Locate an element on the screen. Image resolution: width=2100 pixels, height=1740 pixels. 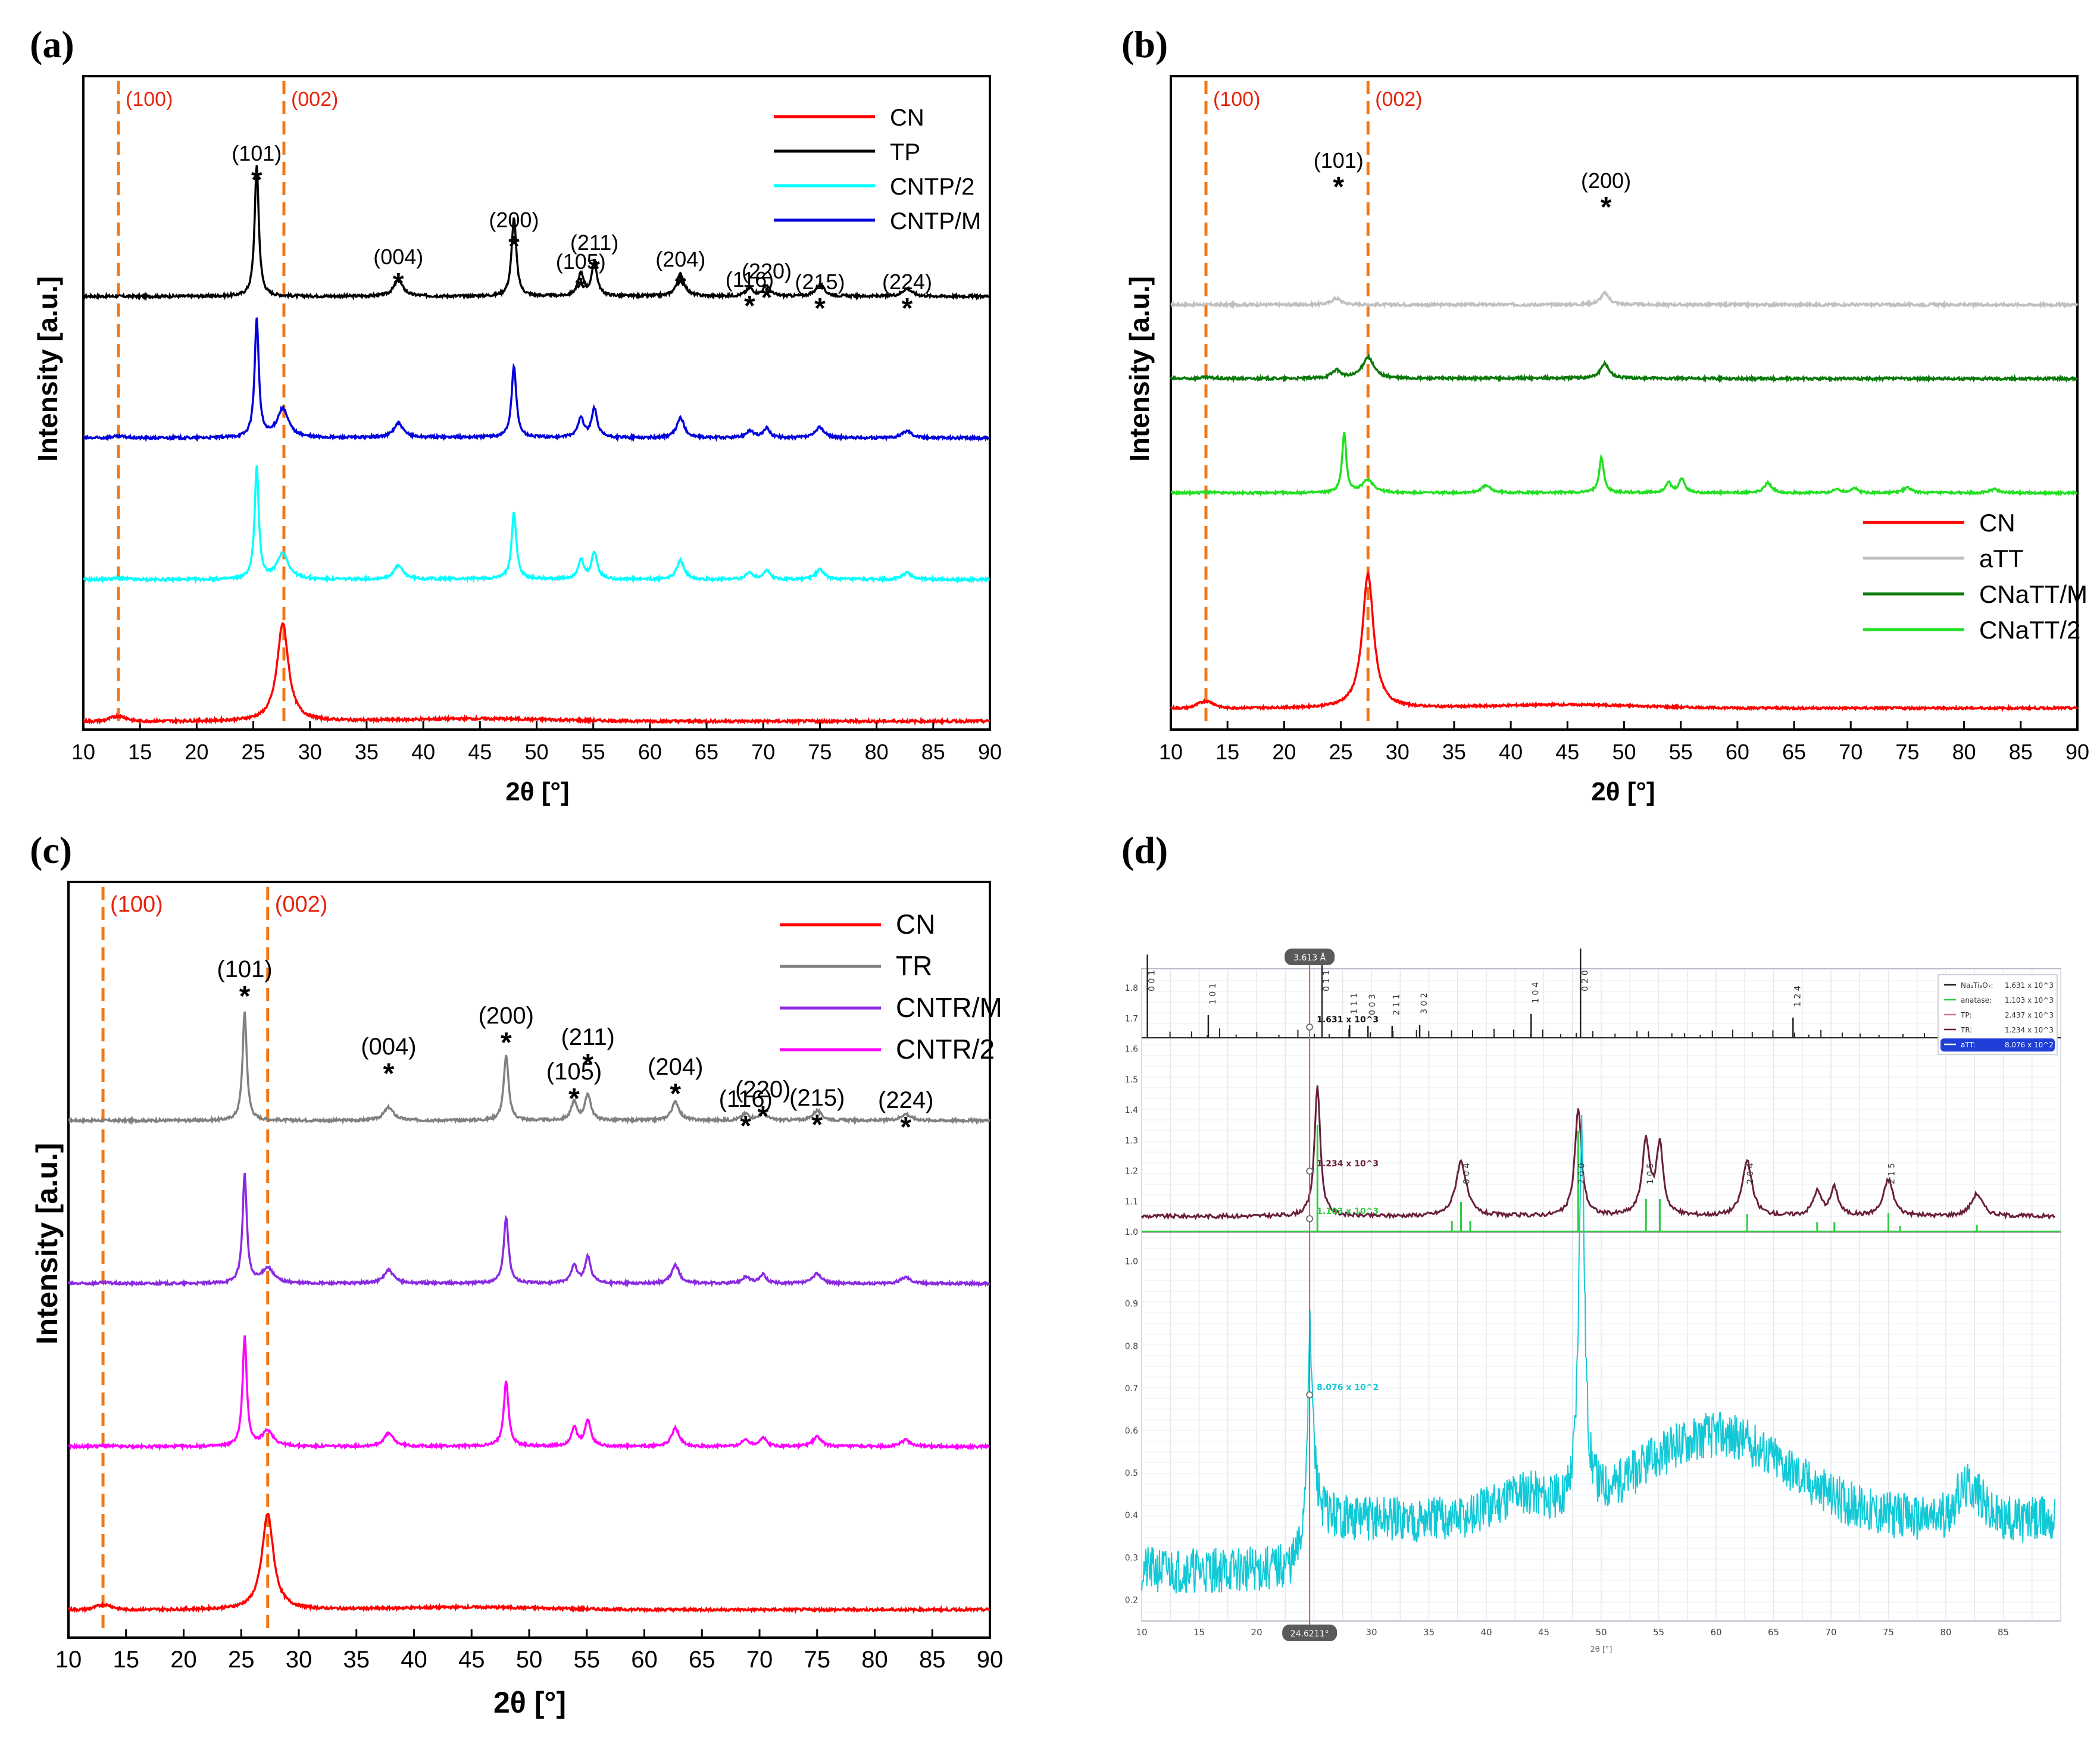
series-TR is located at coordinates (1598, 1152).